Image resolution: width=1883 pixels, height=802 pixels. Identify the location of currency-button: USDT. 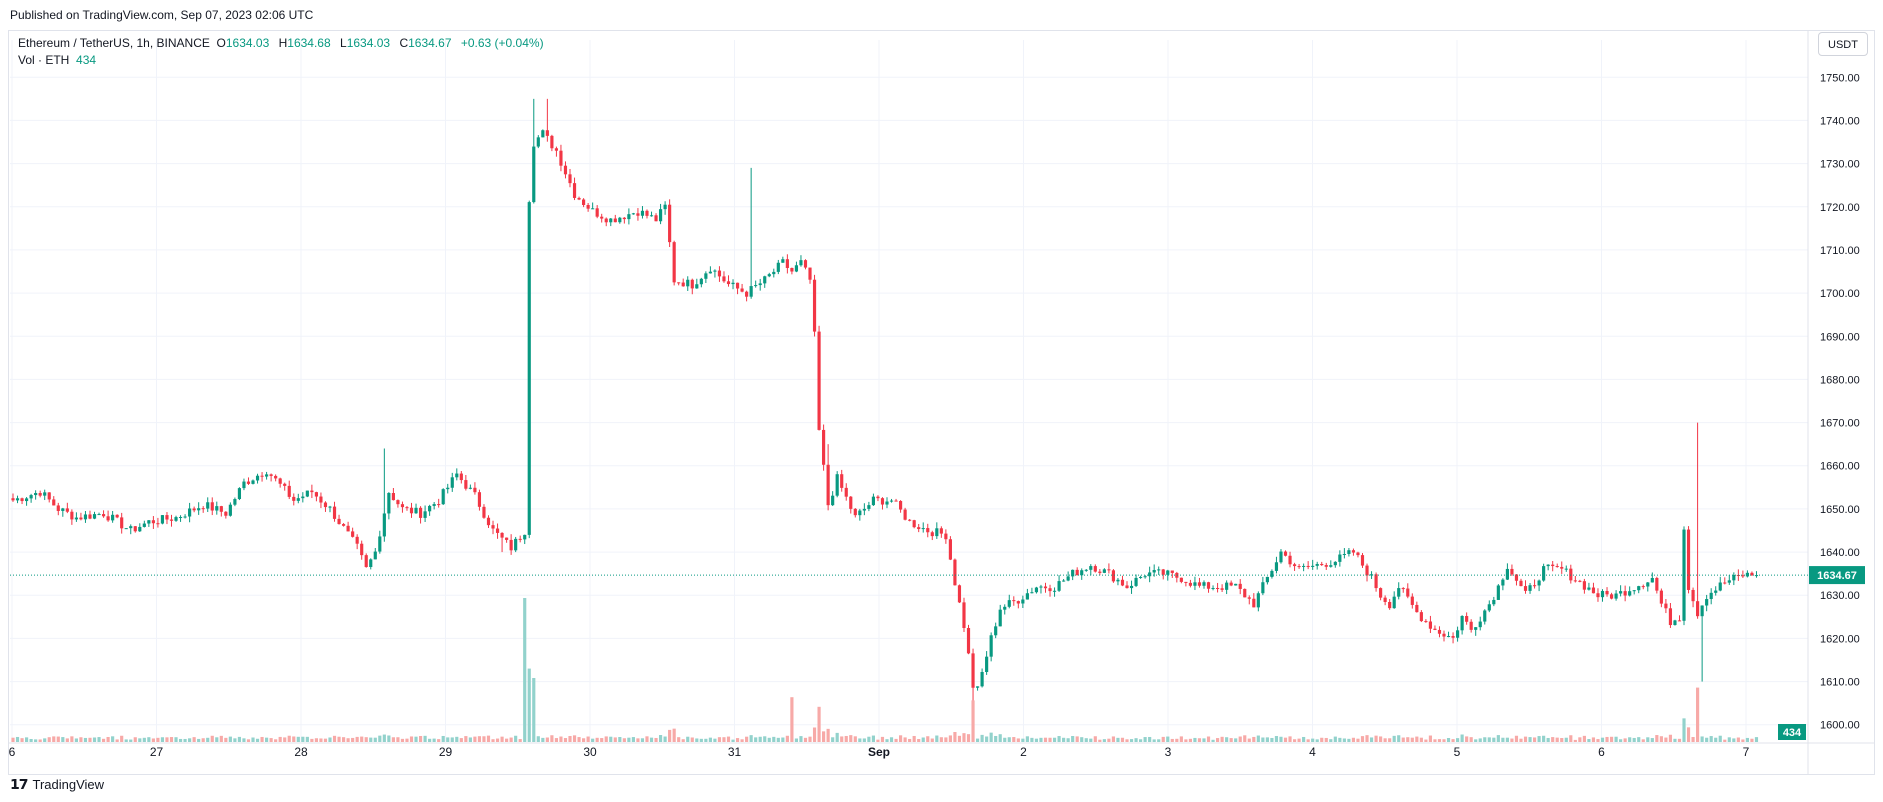
(1843, 44).